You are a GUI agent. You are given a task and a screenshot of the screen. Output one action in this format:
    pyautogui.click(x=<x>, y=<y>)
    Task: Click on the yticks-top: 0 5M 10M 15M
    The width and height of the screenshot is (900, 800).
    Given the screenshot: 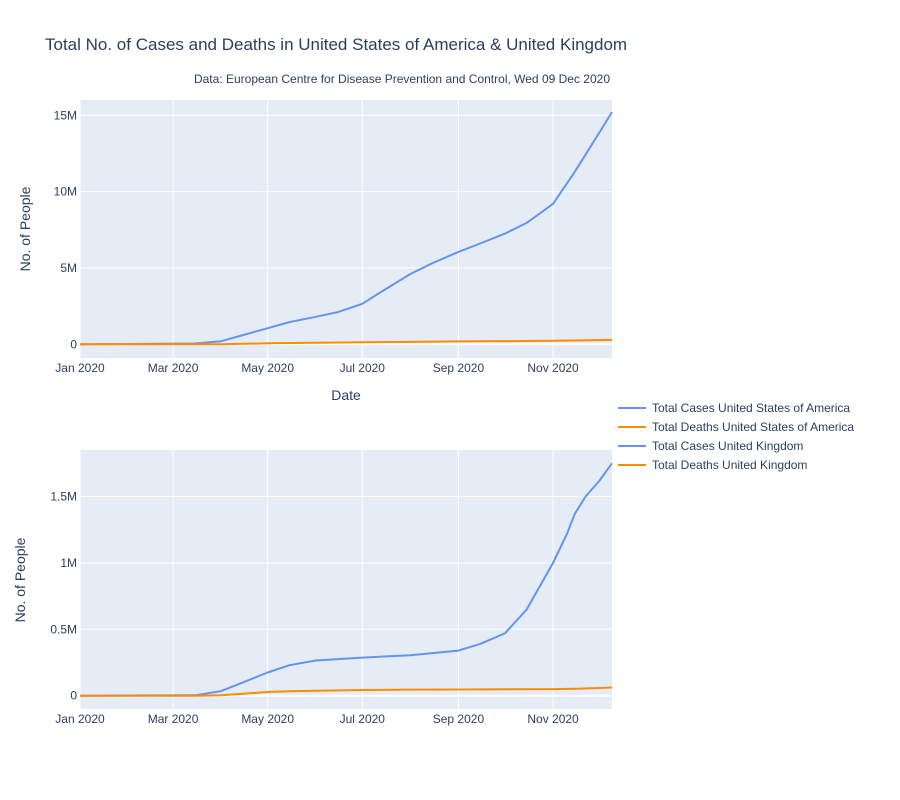 What is the action you would take?
    pyautogui.click(x=66, y=229)
    